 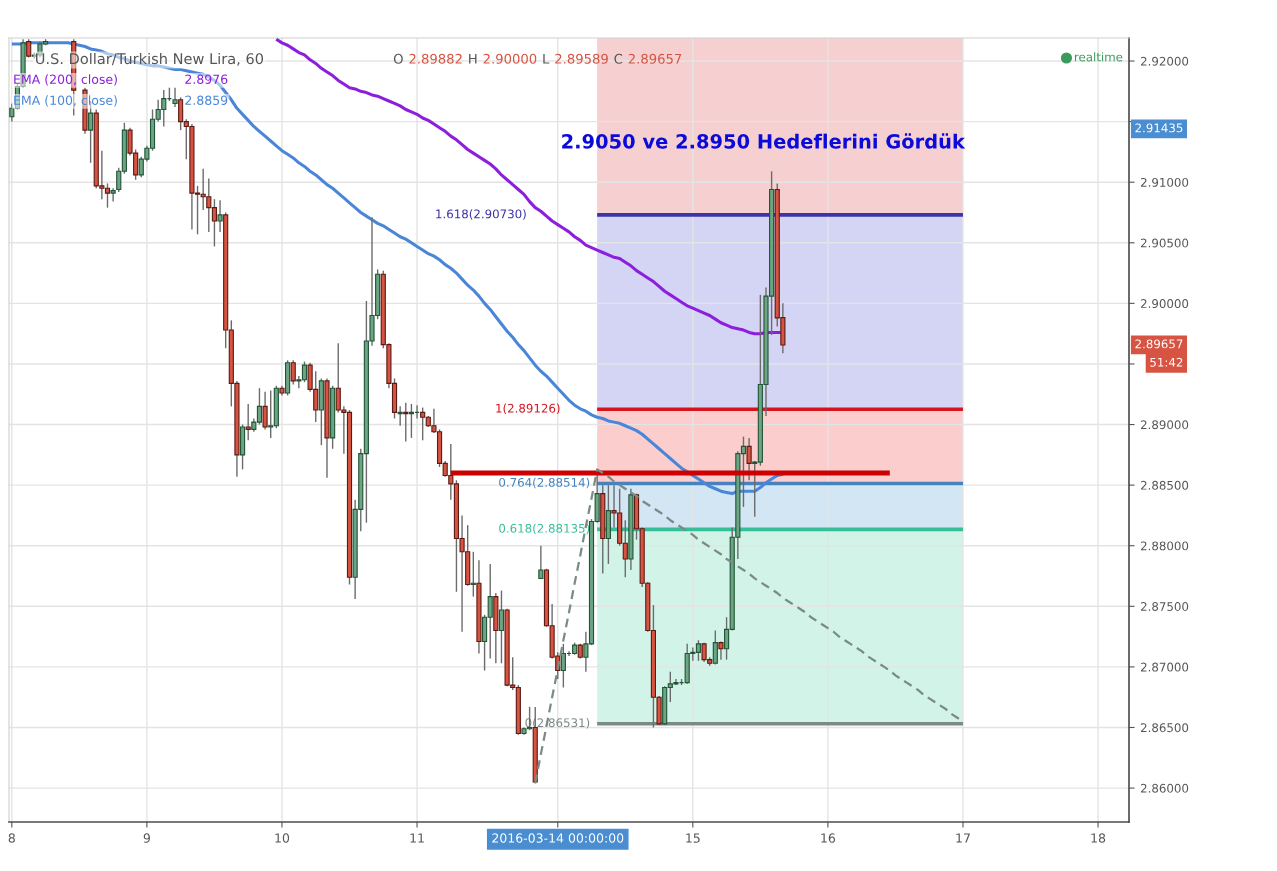 I want to click on text: 2.9050 ve 2.8950 Hedeflerini Gördük, so click(x=764, y=141).